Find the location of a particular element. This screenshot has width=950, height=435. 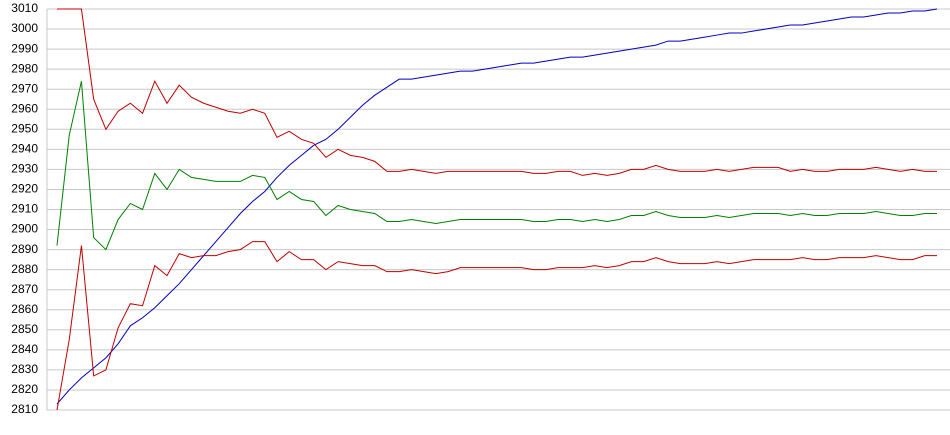

y-tick-label: 2880 is located at coordinates (24, 269).